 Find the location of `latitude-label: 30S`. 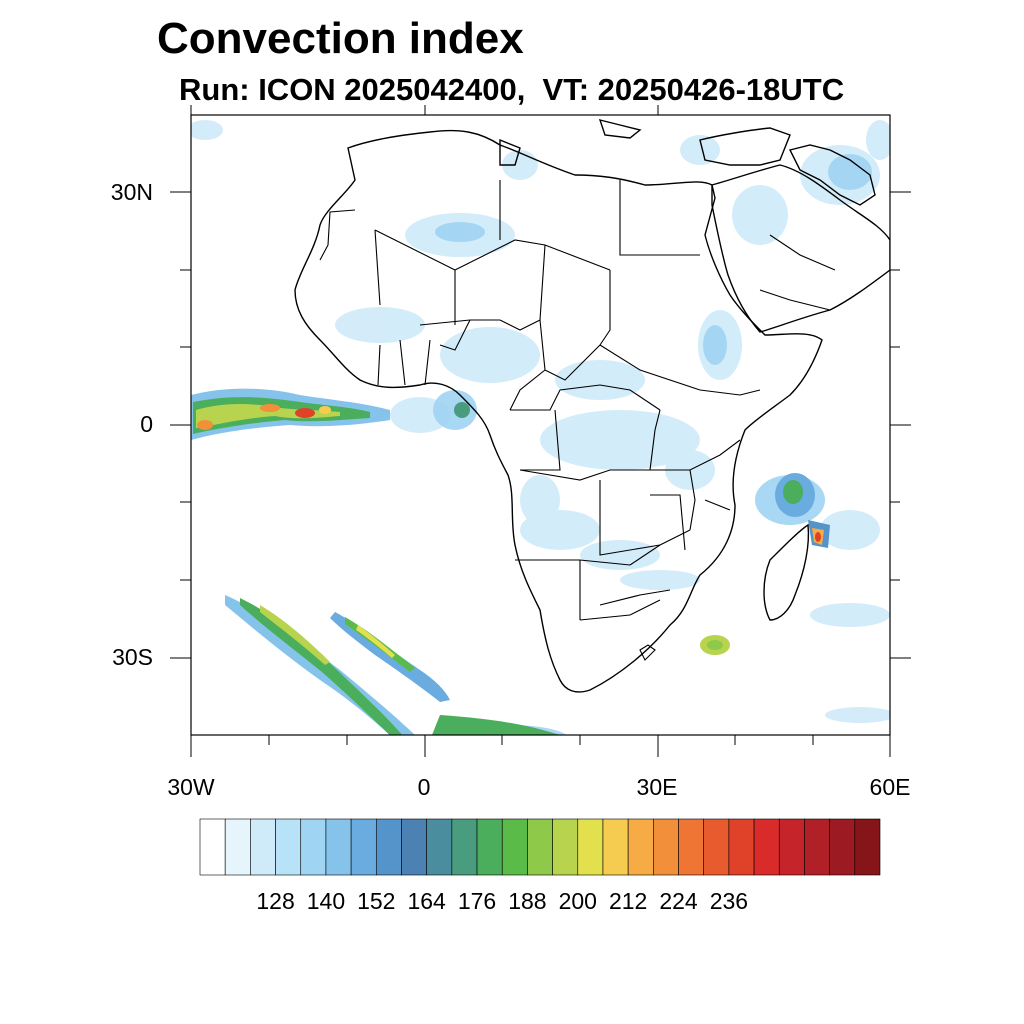

latitude-label: 30S is located at coordinates (132, 656).